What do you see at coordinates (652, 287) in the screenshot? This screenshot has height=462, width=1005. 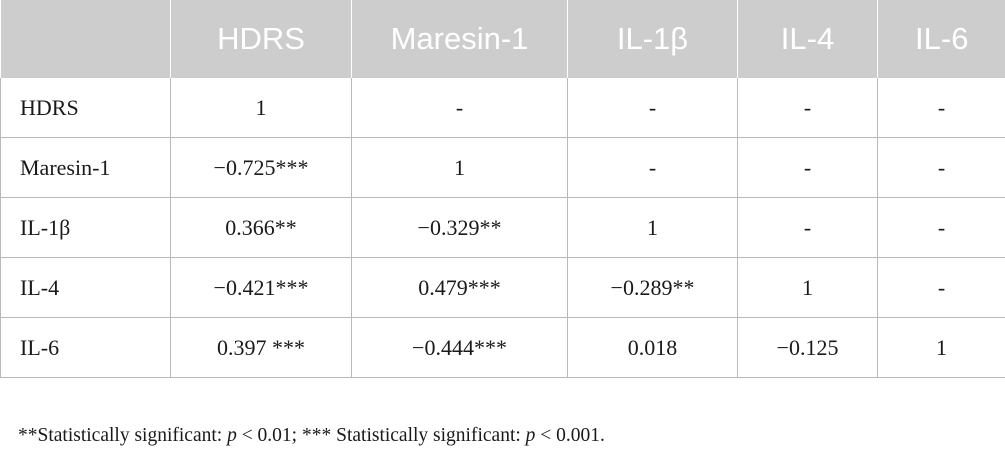 I see `table-cell: −0.289**` at bounding box center [652, 287].